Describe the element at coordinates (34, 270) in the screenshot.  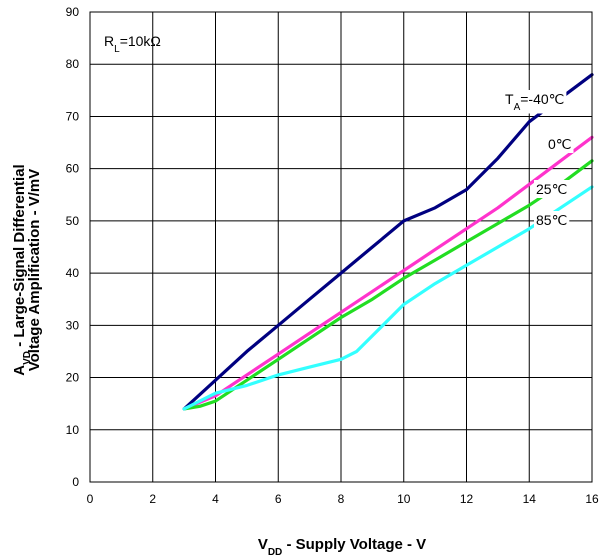
I see `y-axis-title-line2: Voltage Amplification - V/mV` at that location.